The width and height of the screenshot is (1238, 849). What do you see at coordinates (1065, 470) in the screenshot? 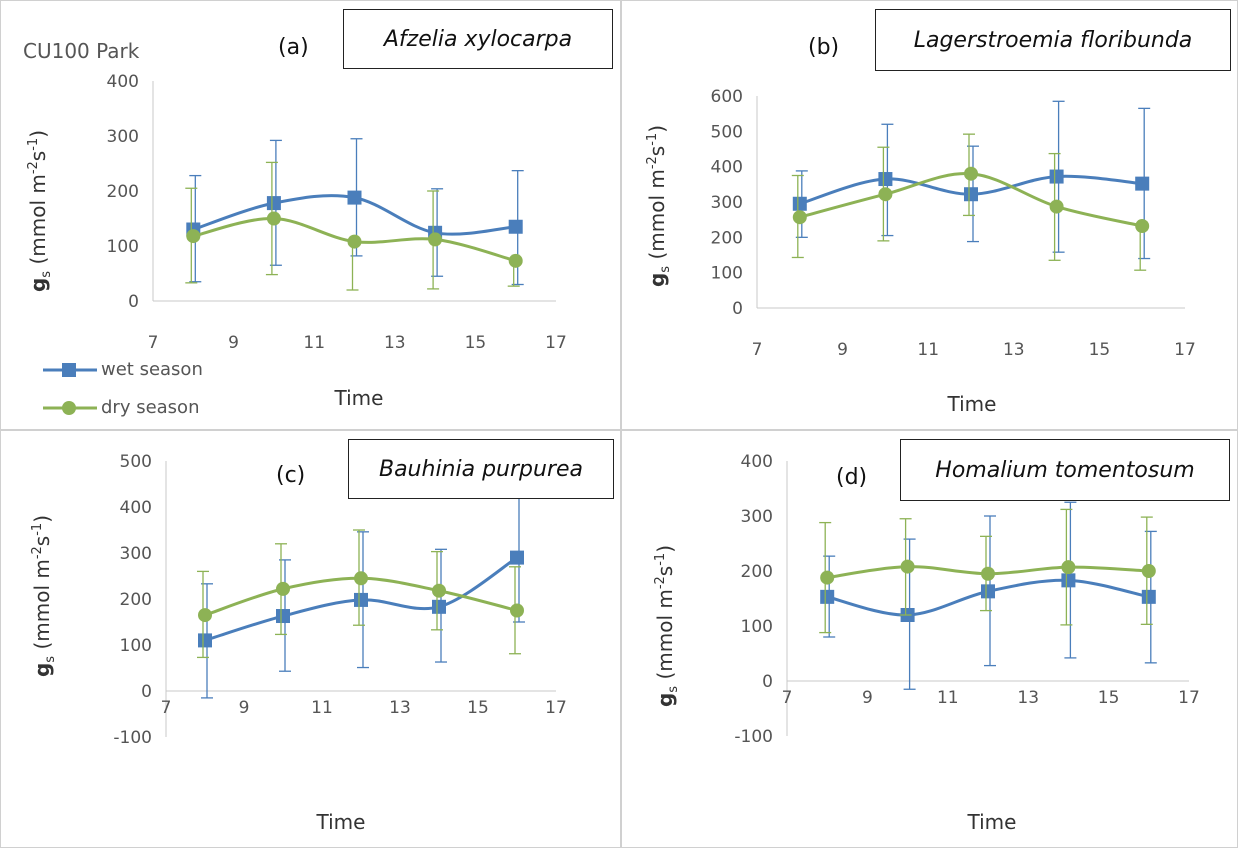
I see `species-box-d: Homalium tomentosum` at bounding box center [1065, 470].